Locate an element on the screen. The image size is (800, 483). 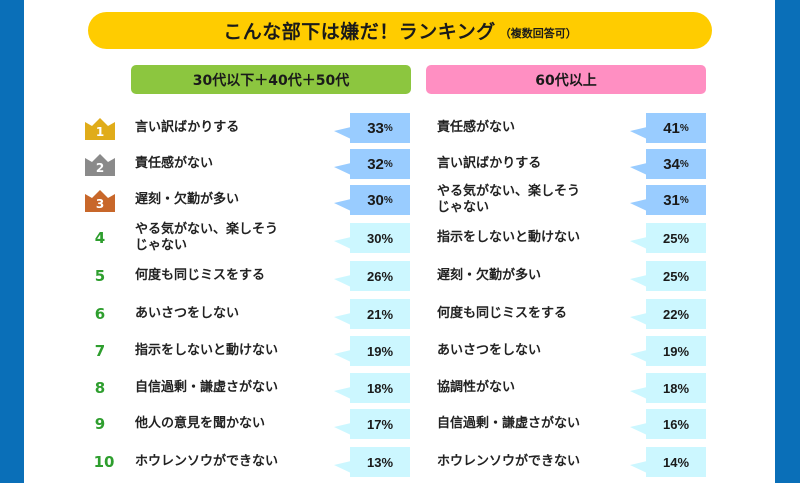
percent-value: 30% is located at coordinates (380, 238).